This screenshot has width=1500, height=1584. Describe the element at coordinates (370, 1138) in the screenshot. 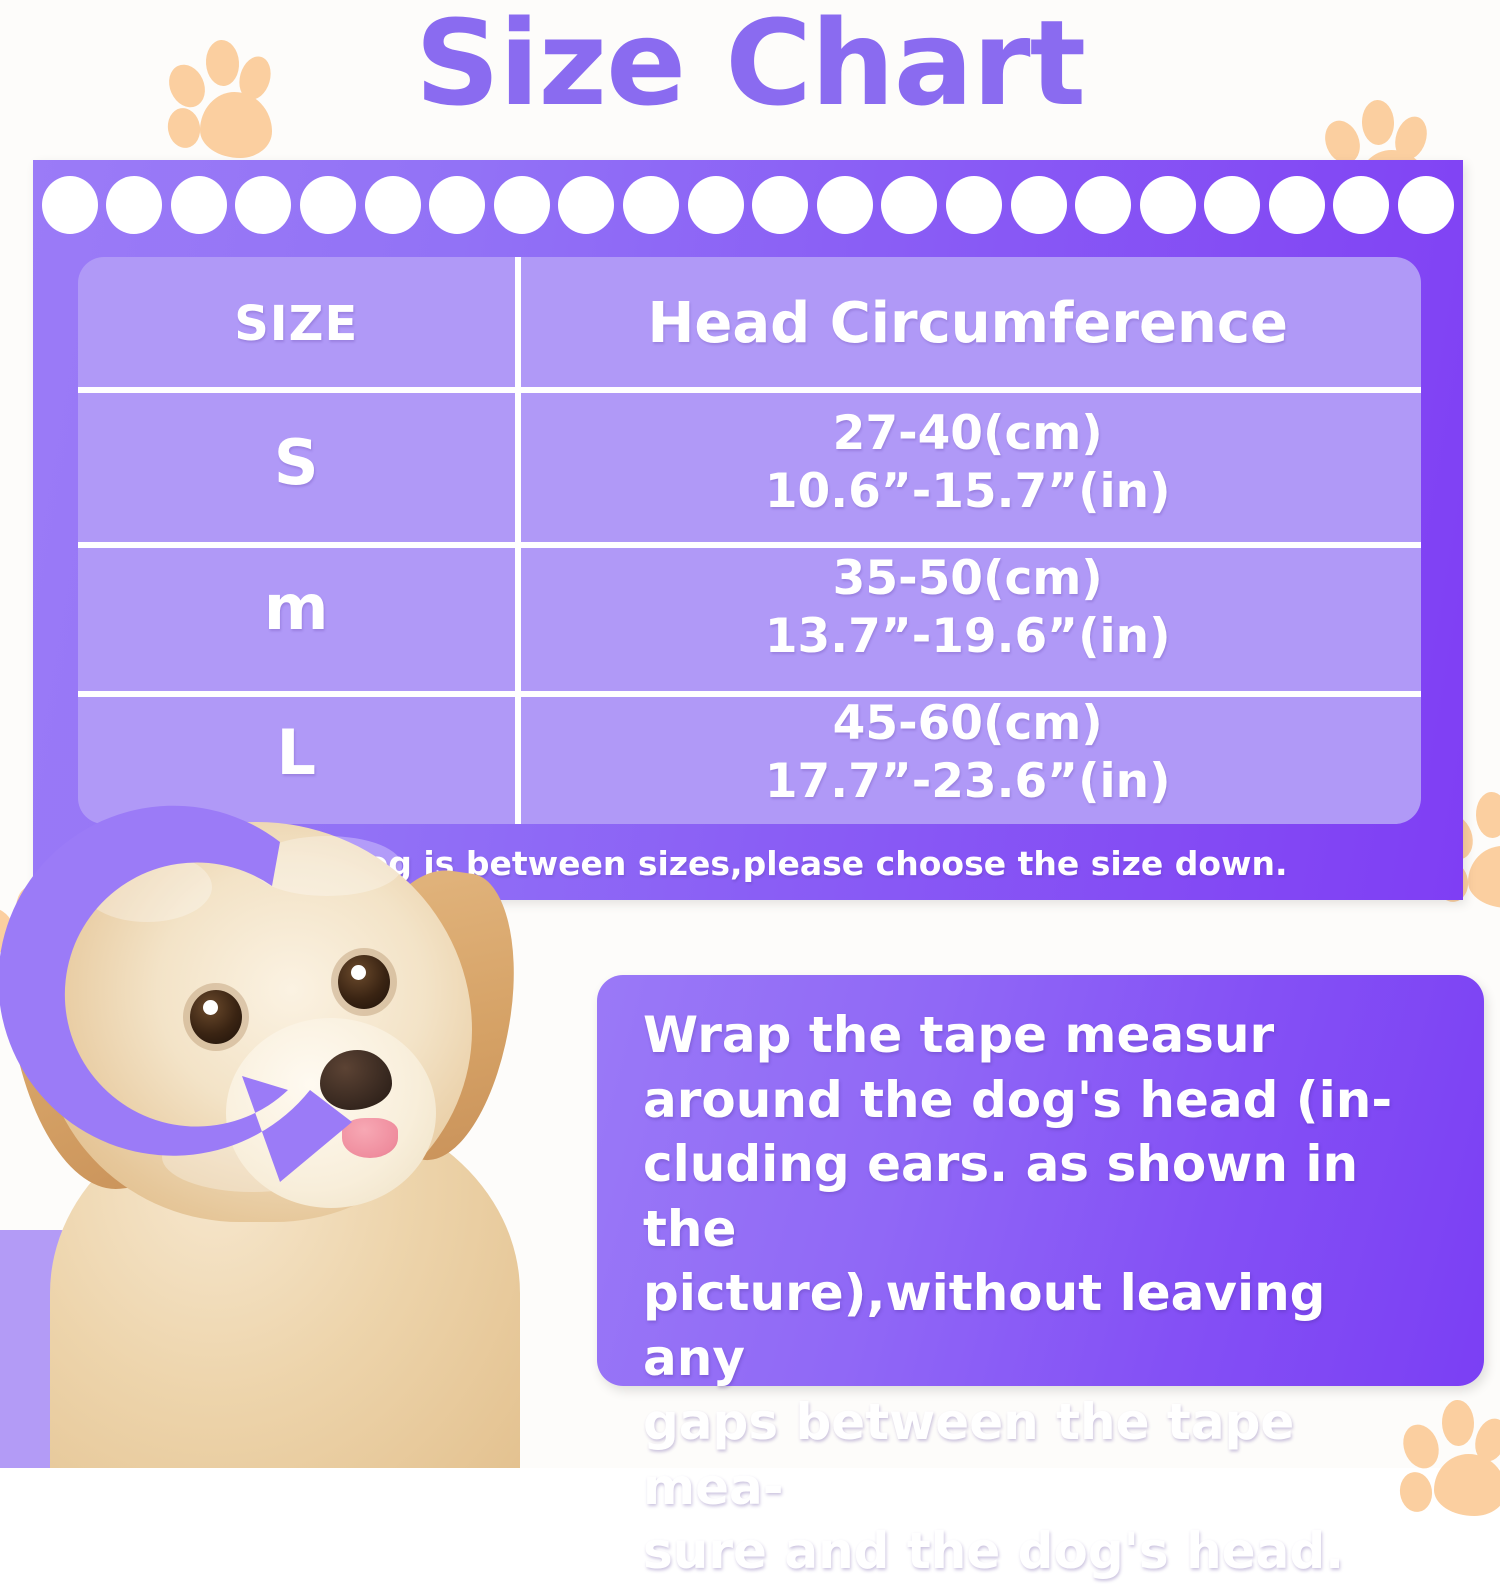

I see `dog-tongue` at that location.